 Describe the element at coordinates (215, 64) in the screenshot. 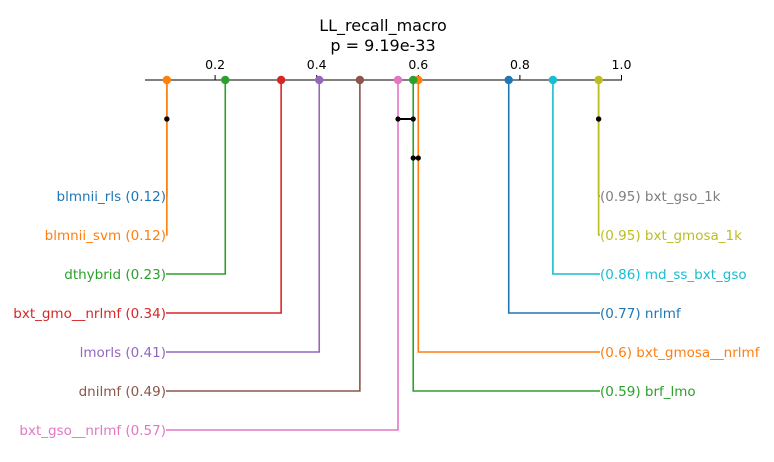

I see `tick-label: 0.2` at that location.